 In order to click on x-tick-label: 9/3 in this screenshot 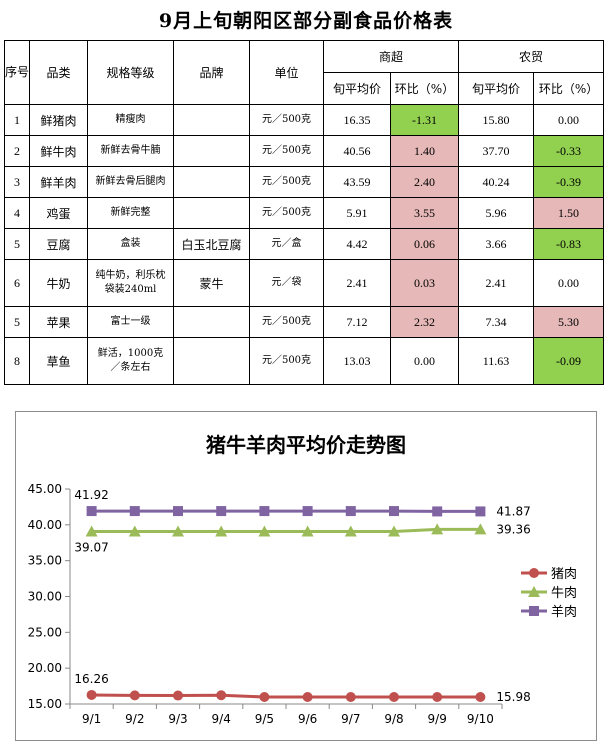, I will do `click(177, 719)`.